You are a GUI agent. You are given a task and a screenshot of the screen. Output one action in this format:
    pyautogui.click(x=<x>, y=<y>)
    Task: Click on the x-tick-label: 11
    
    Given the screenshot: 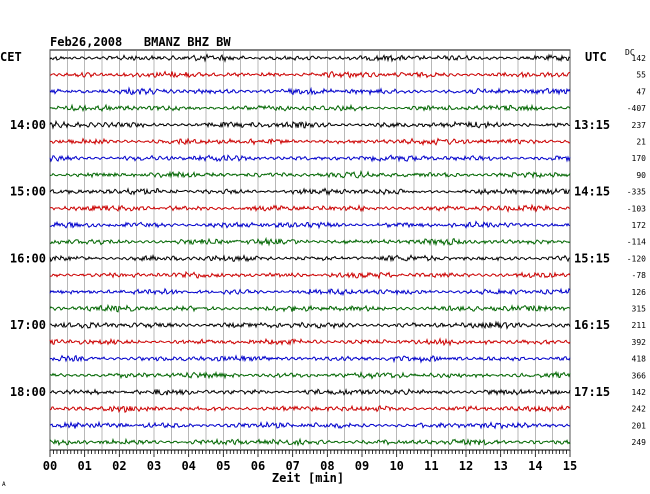 What is the action you would take?
    pyautogui.click(x=431, y=466)
    